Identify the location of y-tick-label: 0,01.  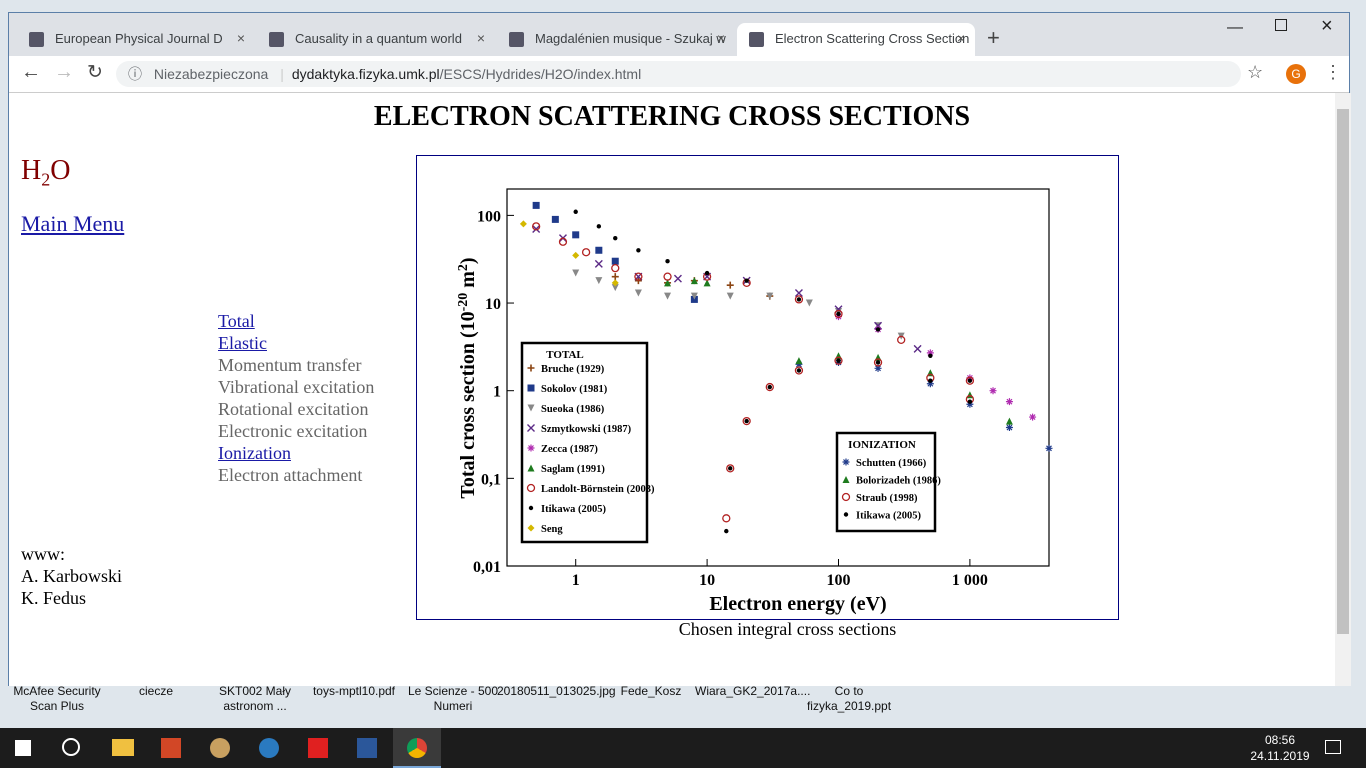
(487, 567).